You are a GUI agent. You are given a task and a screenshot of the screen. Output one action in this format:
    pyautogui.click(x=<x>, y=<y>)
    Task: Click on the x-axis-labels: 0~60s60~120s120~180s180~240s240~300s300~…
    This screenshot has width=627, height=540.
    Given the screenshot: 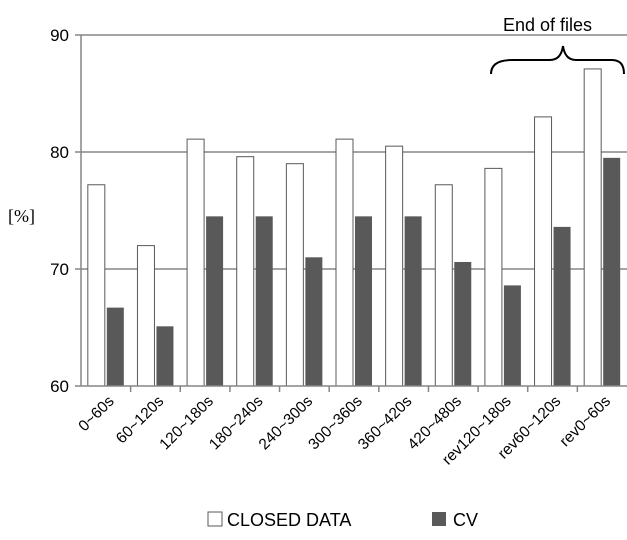 What is the action you would take?
    pyautogui.click(x=344, y=431)
    